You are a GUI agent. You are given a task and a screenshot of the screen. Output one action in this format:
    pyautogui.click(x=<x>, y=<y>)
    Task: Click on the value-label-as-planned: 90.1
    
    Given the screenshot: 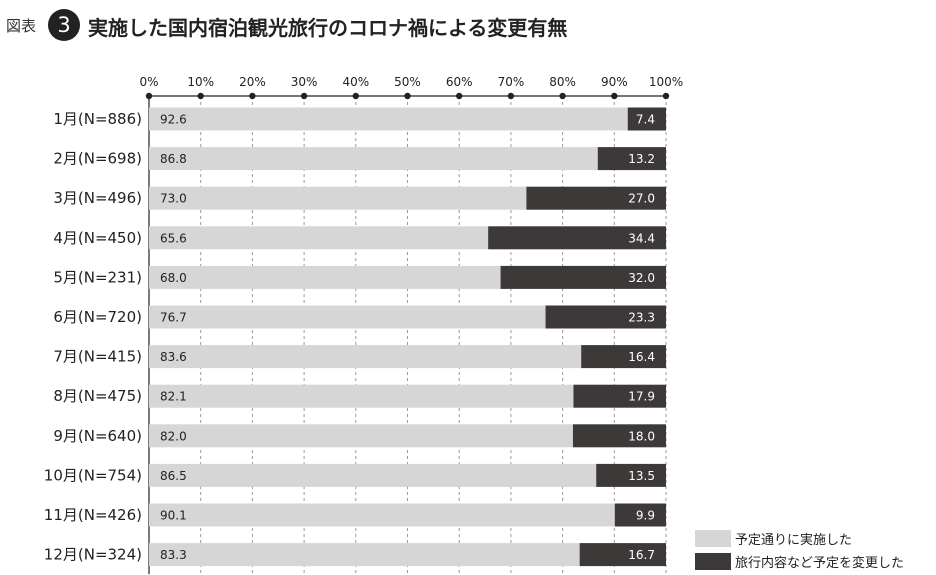 What is the action you would take?
    pyautogui.click(x=173, y=516)
    